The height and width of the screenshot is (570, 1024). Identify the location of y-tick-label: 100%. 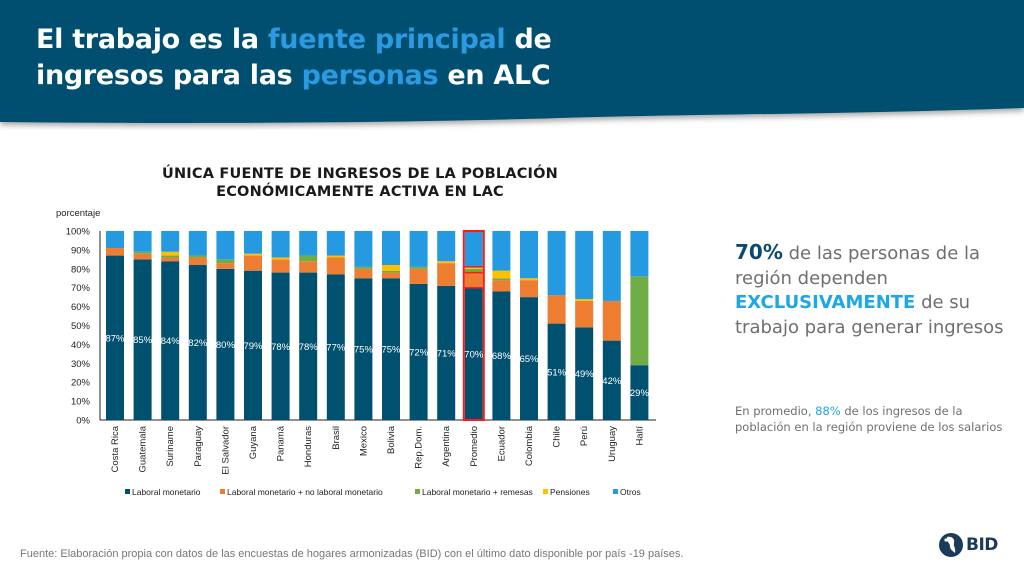
(78, 232).